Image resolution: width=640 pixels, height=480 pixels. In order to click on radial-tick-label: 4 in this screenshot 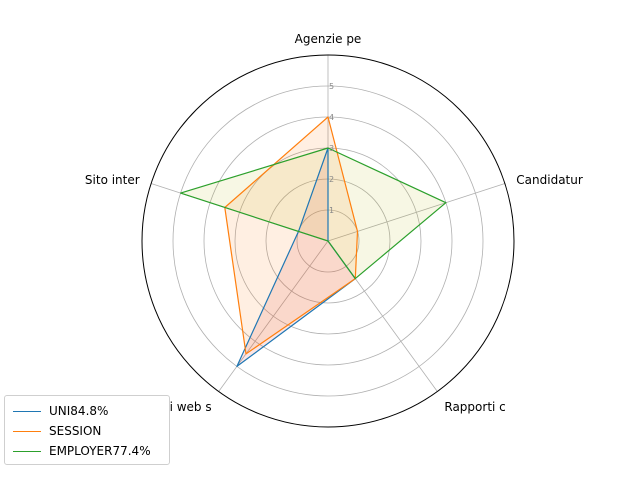, I will do `click(331, 117)`.